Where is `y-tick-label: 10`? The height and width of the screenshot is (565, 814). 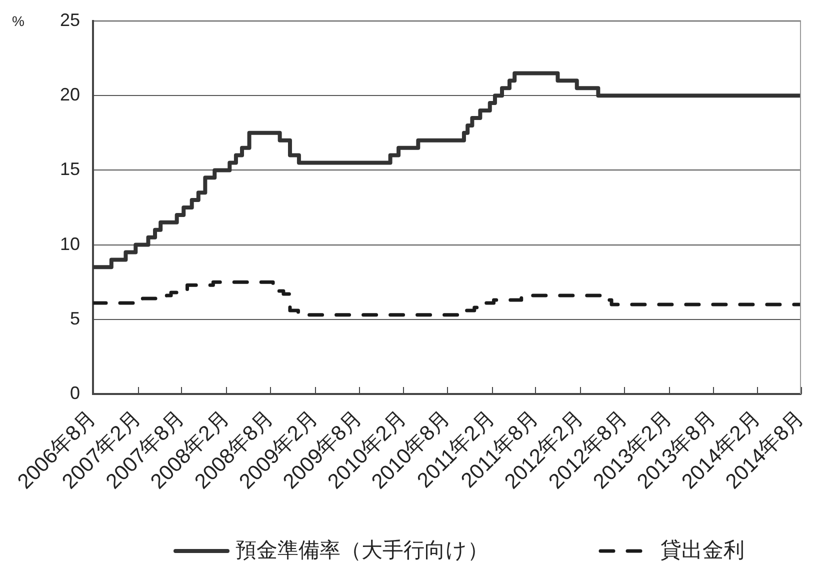 y-tick-label: 10 is located at coordinates (70, 244).